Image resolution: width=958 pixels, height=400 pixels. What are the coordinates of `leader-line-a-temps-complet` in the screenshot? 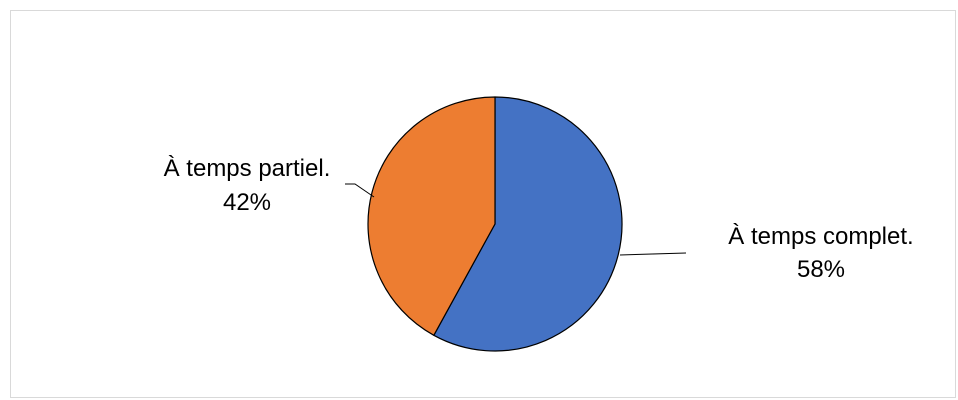 It's located at (653, 254).